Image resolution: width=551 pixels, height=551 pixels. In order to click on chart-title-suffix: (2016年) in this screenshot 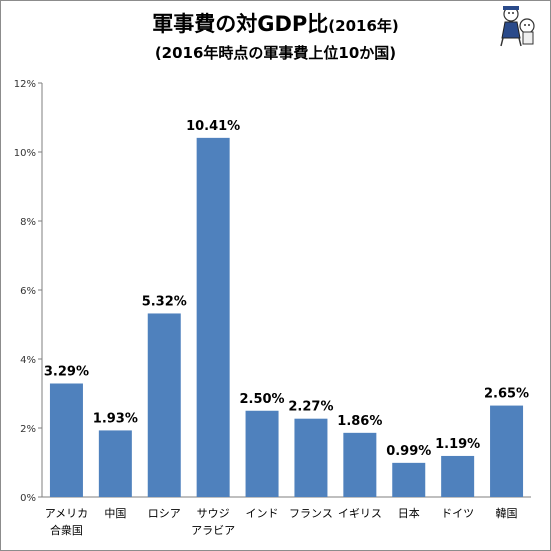, I will do `click(363, 26)`.